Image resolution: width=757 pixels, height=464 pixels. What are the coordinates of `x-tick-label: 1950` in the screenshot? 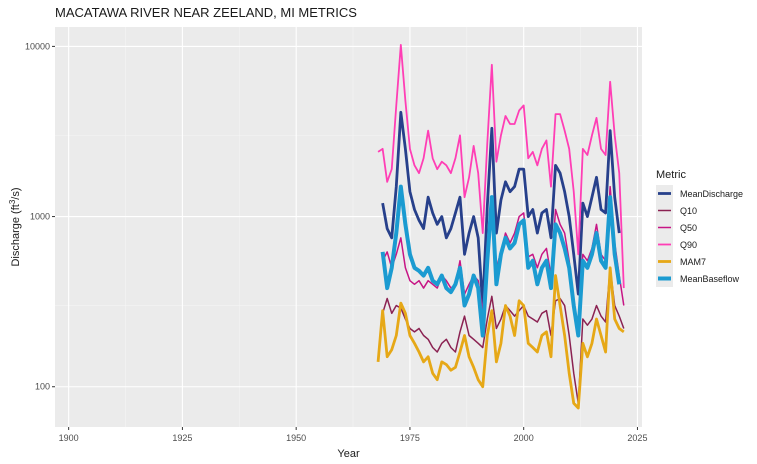 It's located at (296, 438).